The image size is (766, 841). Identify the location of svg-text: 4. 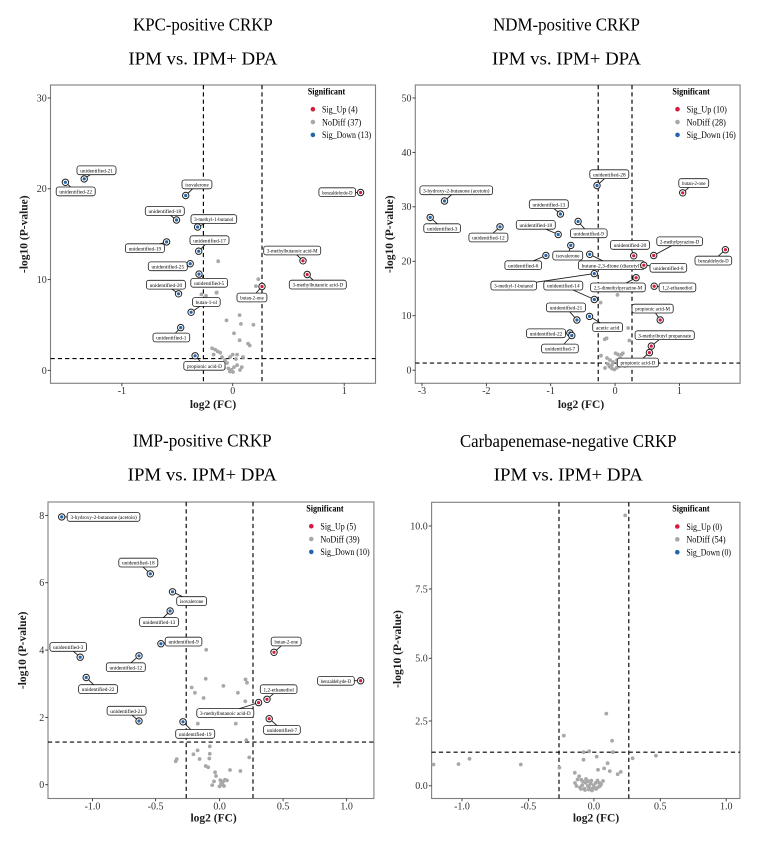
(41, 651).